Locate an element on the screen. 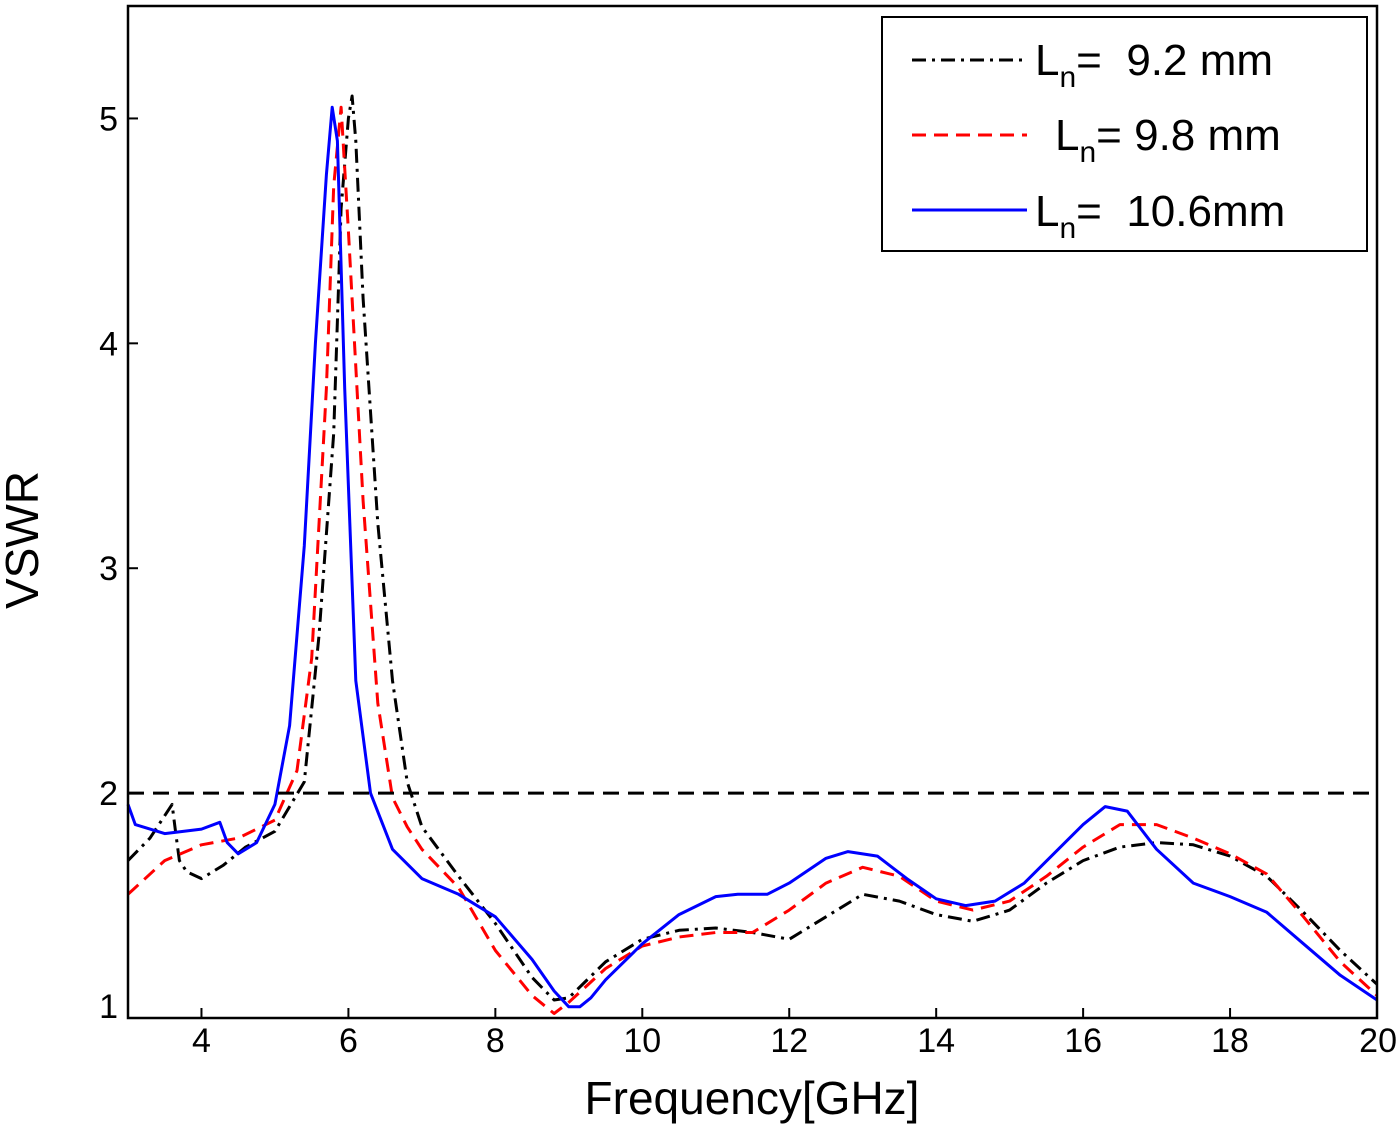  y-tick-label: 2 is located at coordinates (108, 794).